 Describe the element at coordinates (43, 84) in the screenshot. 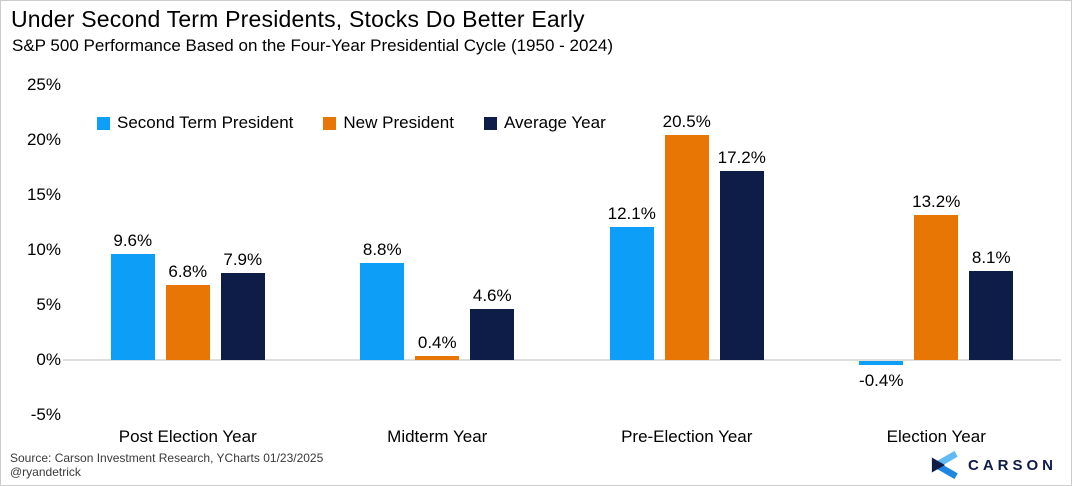

I see `y-axis-tick-label: 25%` at that location.